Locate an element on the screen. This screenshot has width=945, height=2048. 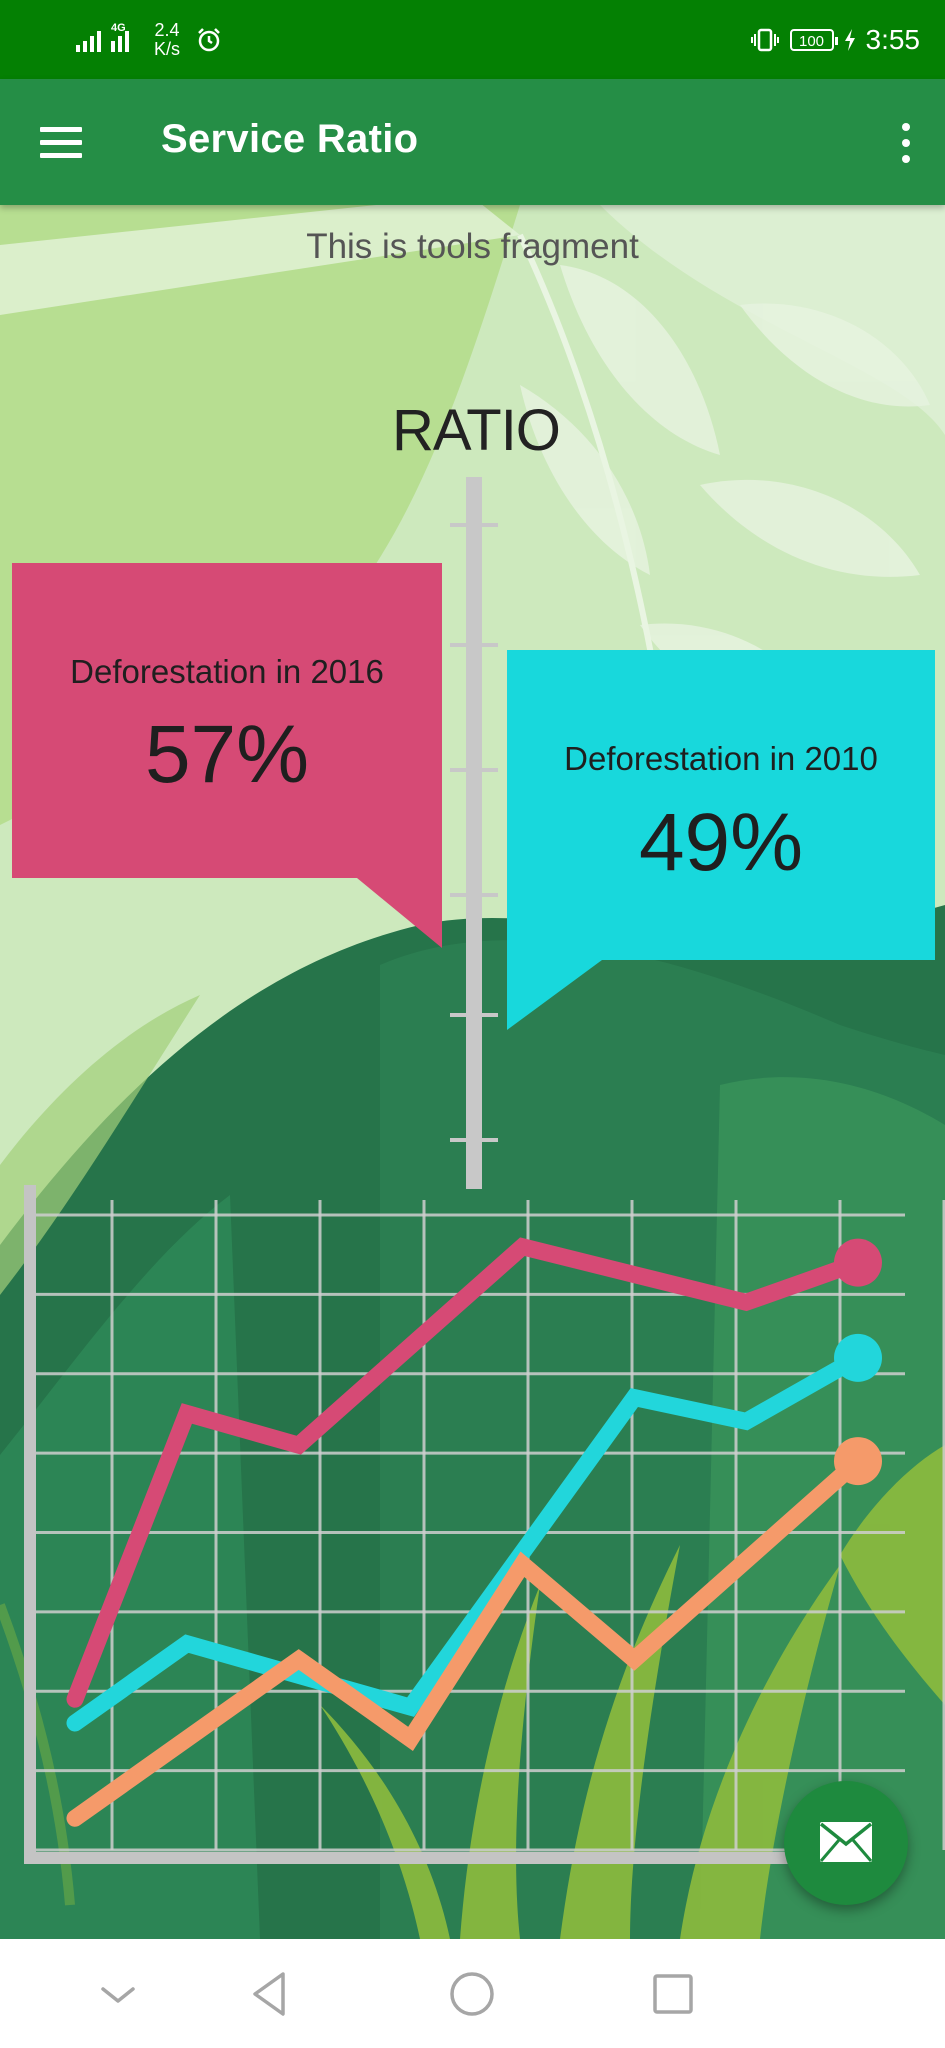
battery-level: 100 is located at coordinates (811, 41).